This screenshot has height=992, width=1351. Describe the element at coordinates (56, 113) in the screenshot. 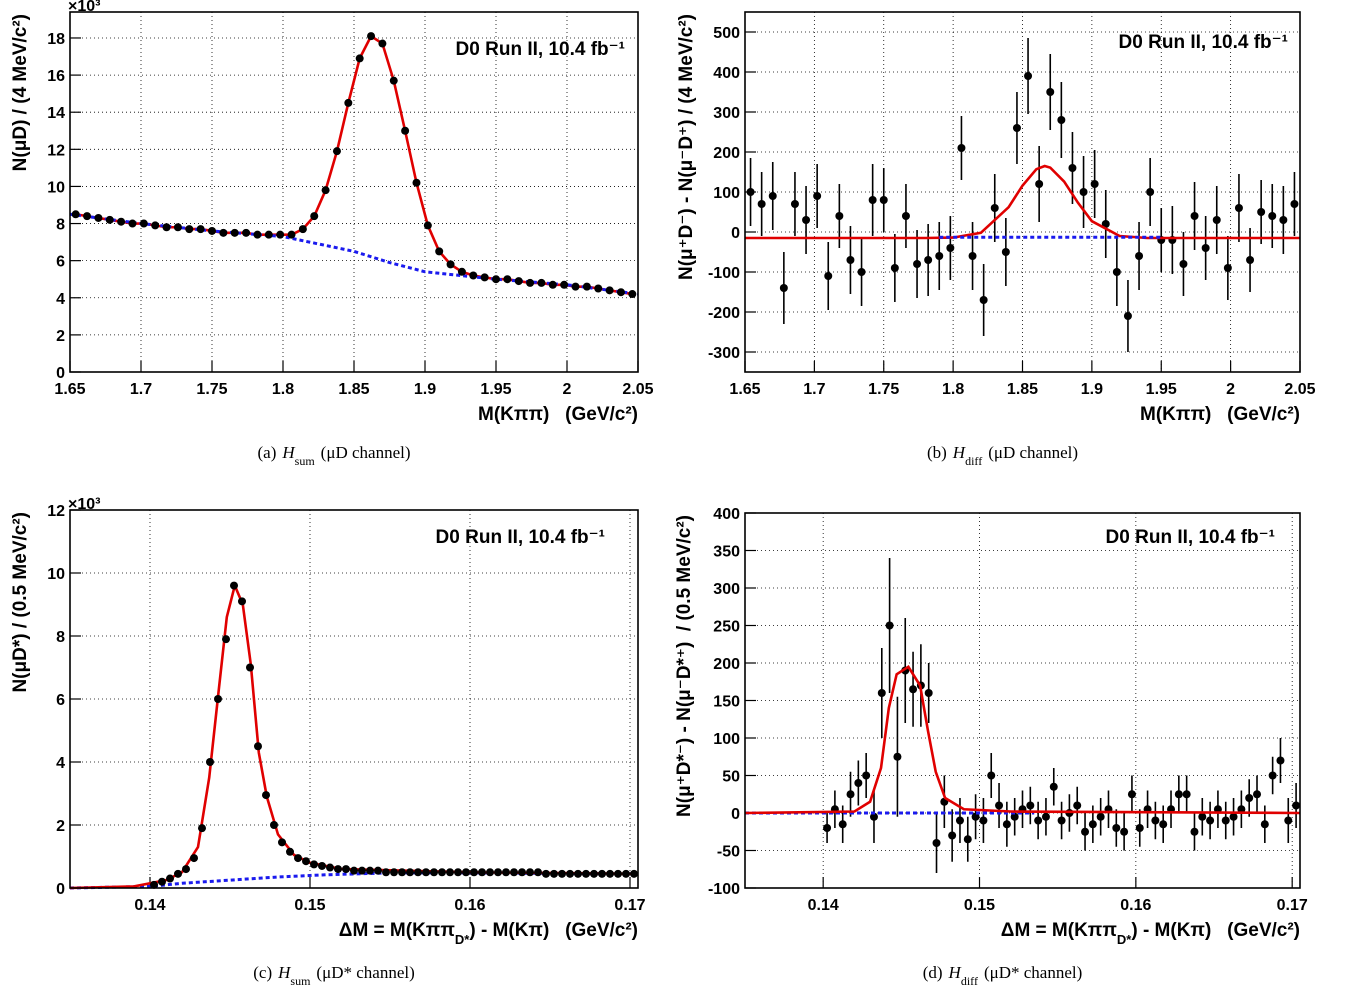

I see `y-tick-label: 14` at that location.